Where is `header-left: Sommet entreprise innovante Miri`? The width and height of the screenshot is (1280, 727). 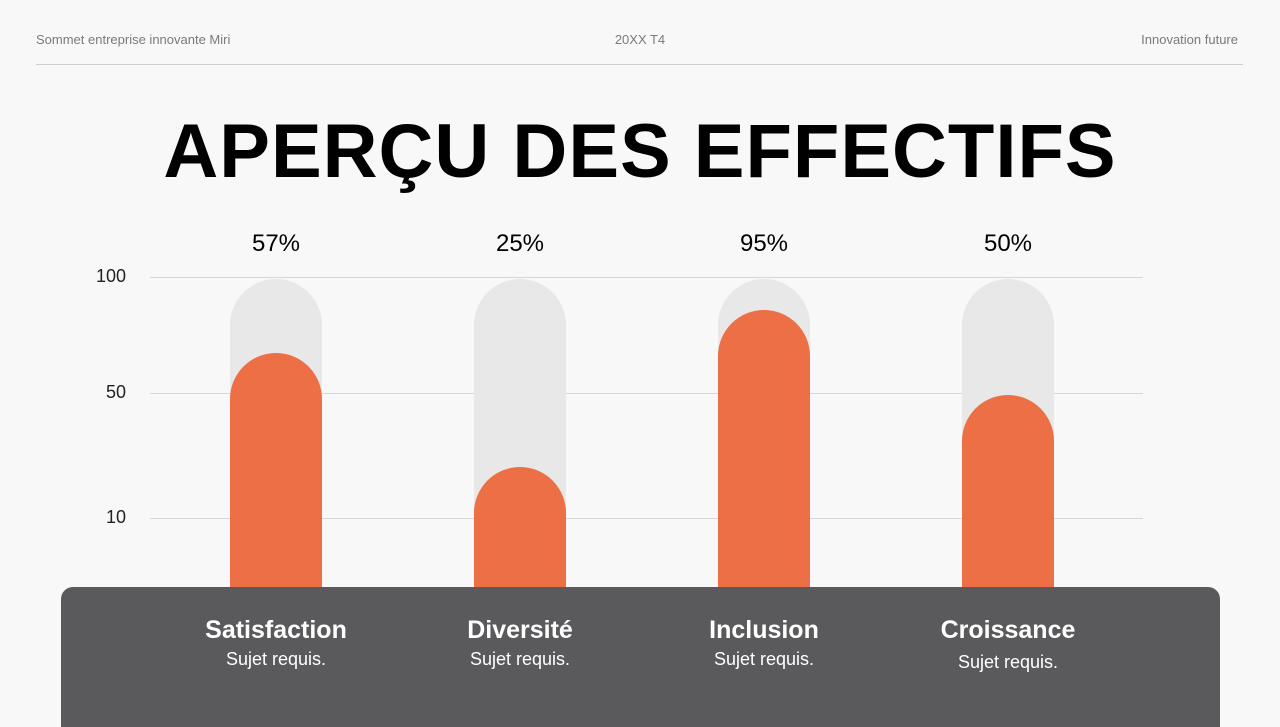 header-left: Sommet entreprise innovante Miri is located at coordinates (133, 39).